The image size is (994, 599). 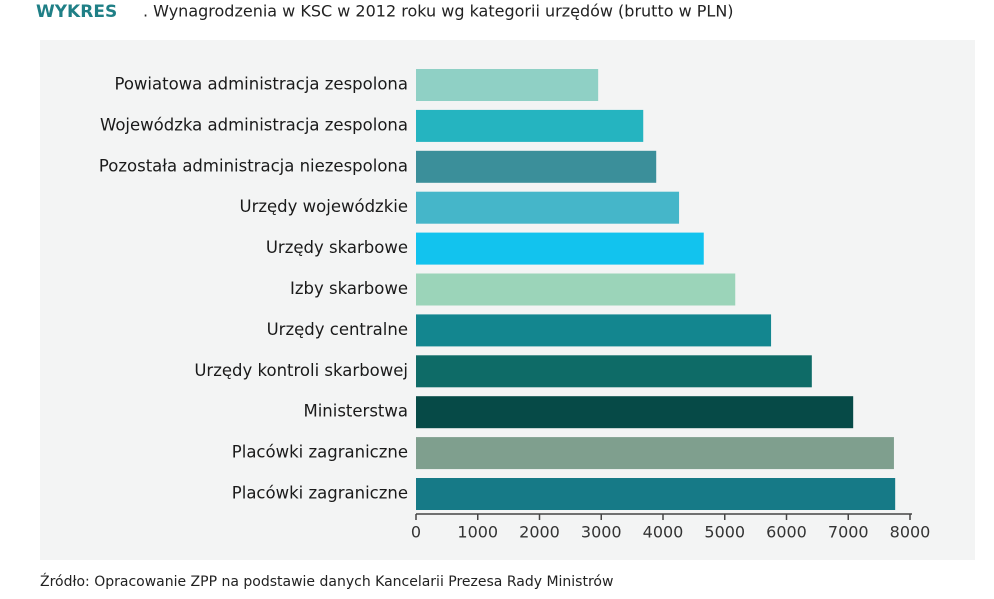 What do you see at coordinates (337, 247) in the screenshot?
I see `y-tick-label: Urzędy skarbowe` at bounding box center [337, 247].